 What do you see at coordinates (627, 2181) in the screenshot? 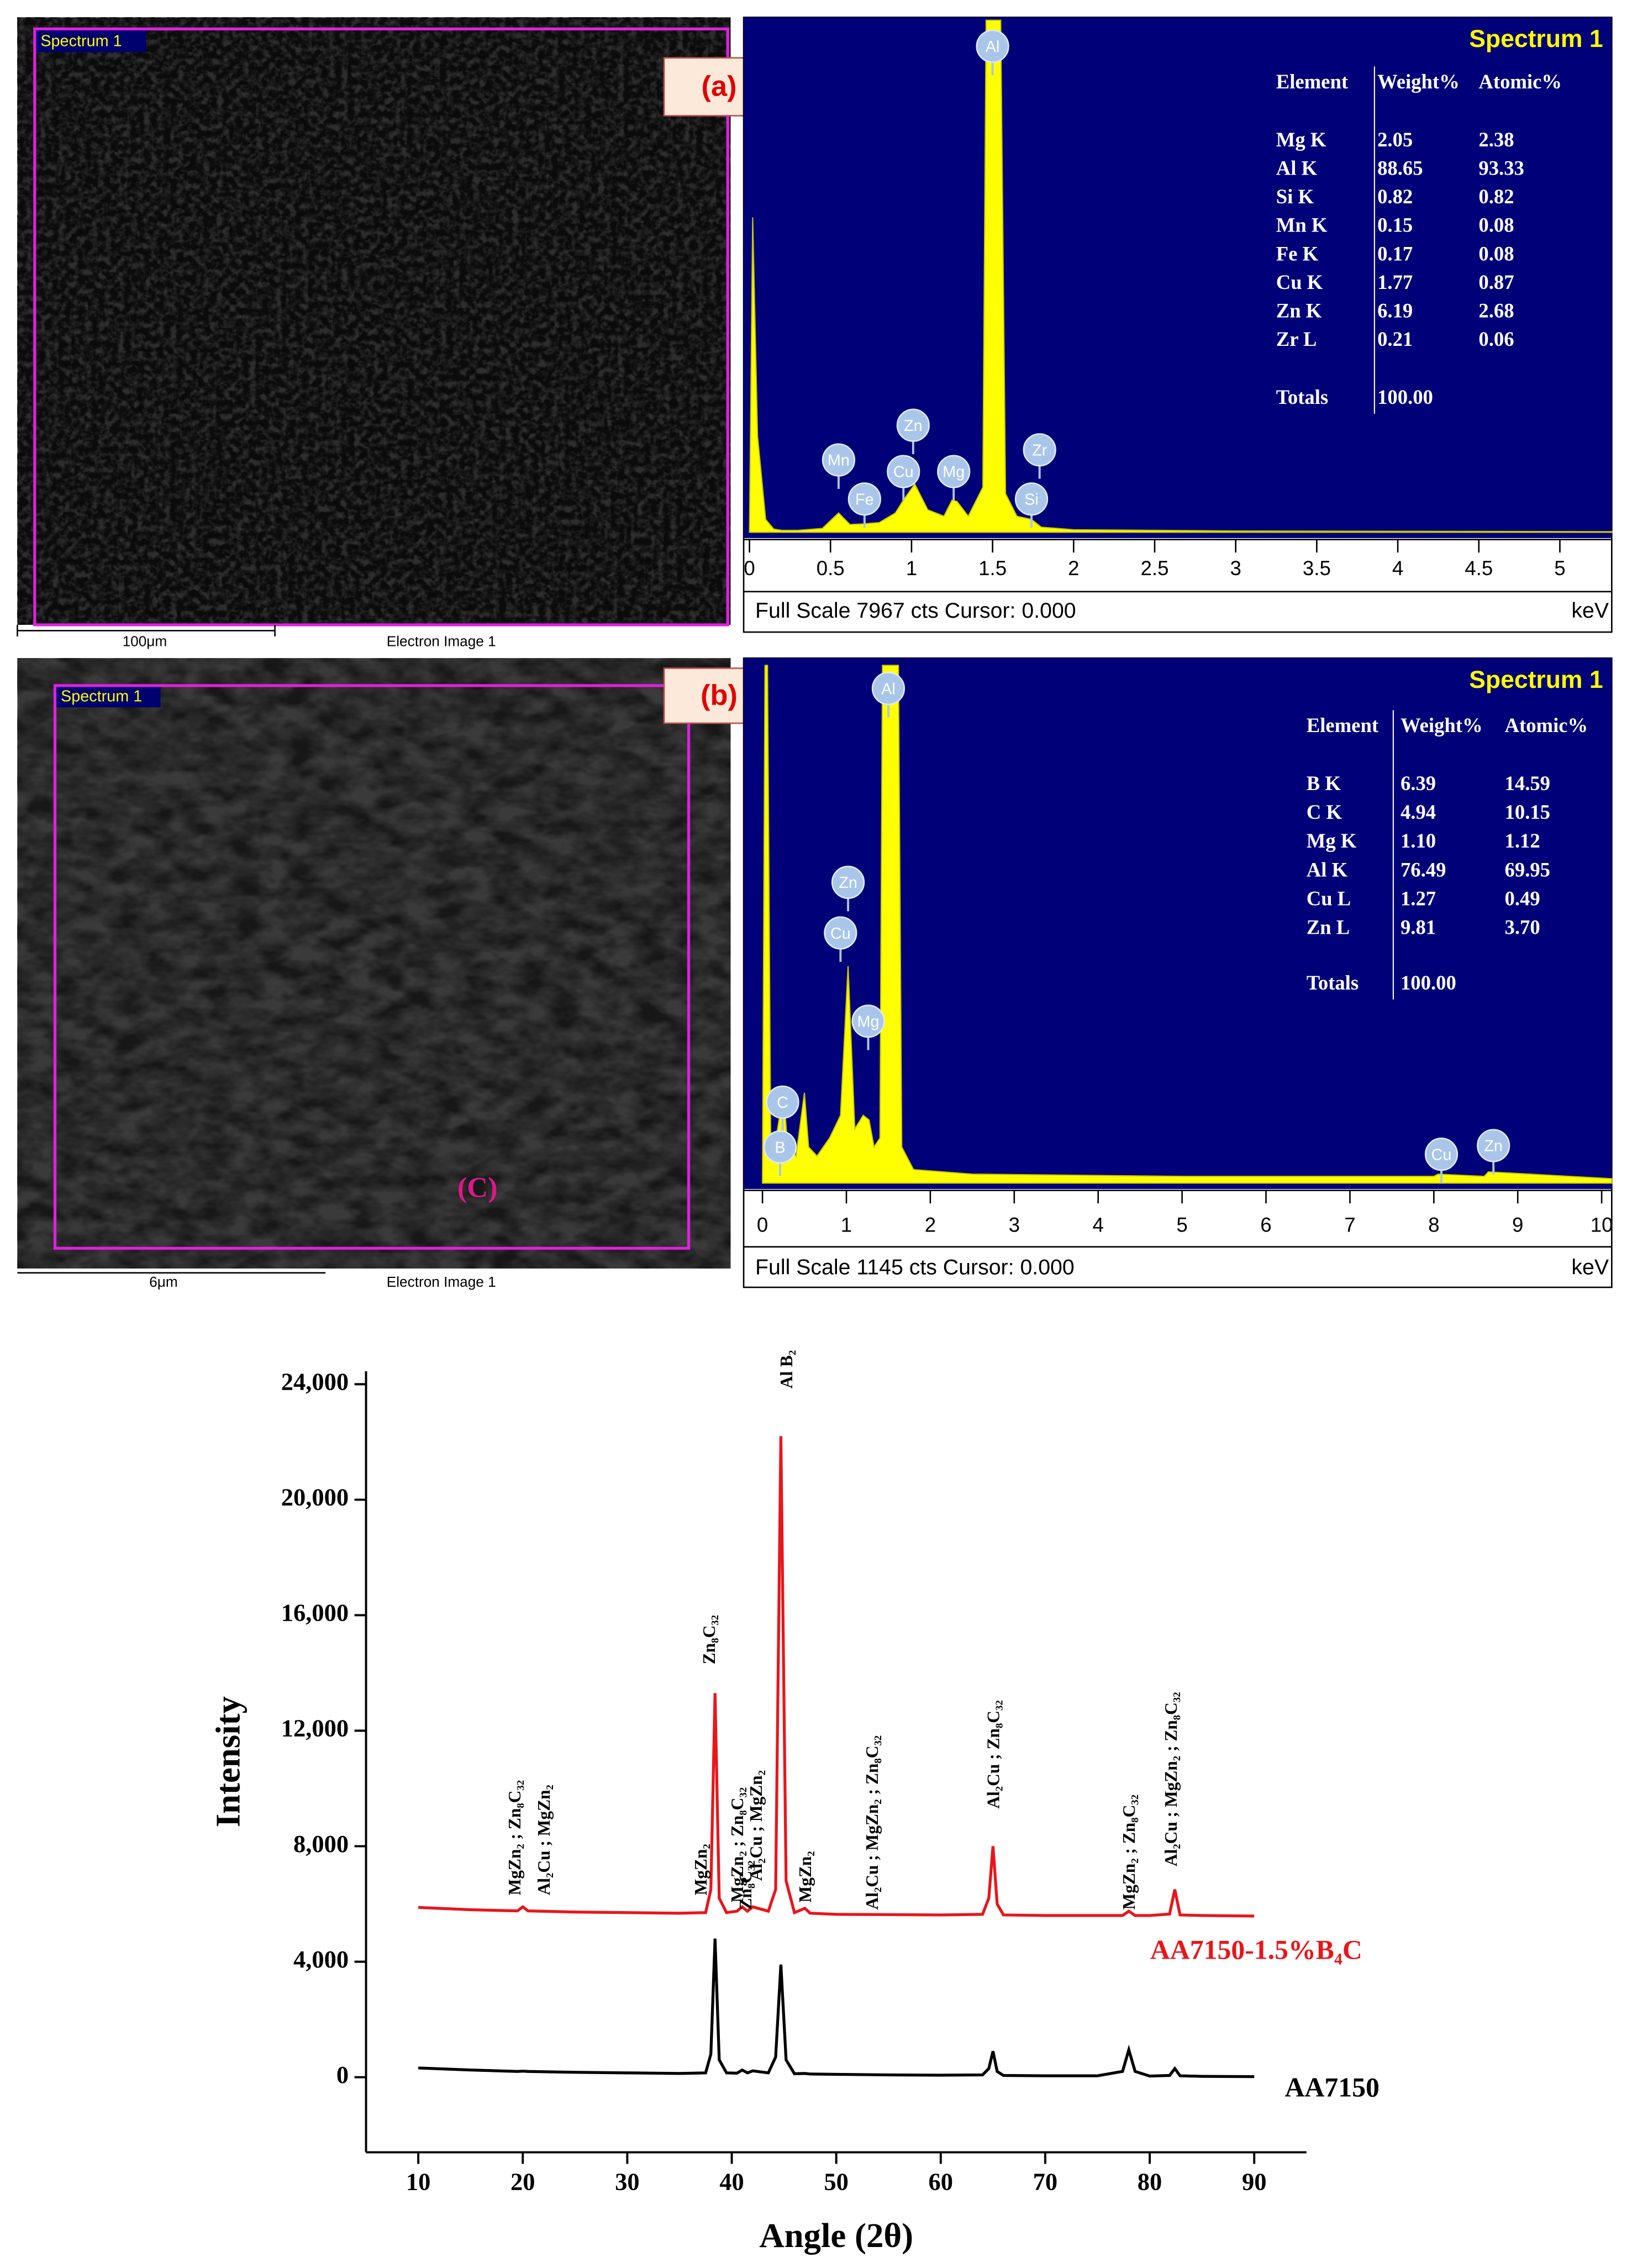
I see `x-tick-label: 30` at bounding box center [627, 2181].